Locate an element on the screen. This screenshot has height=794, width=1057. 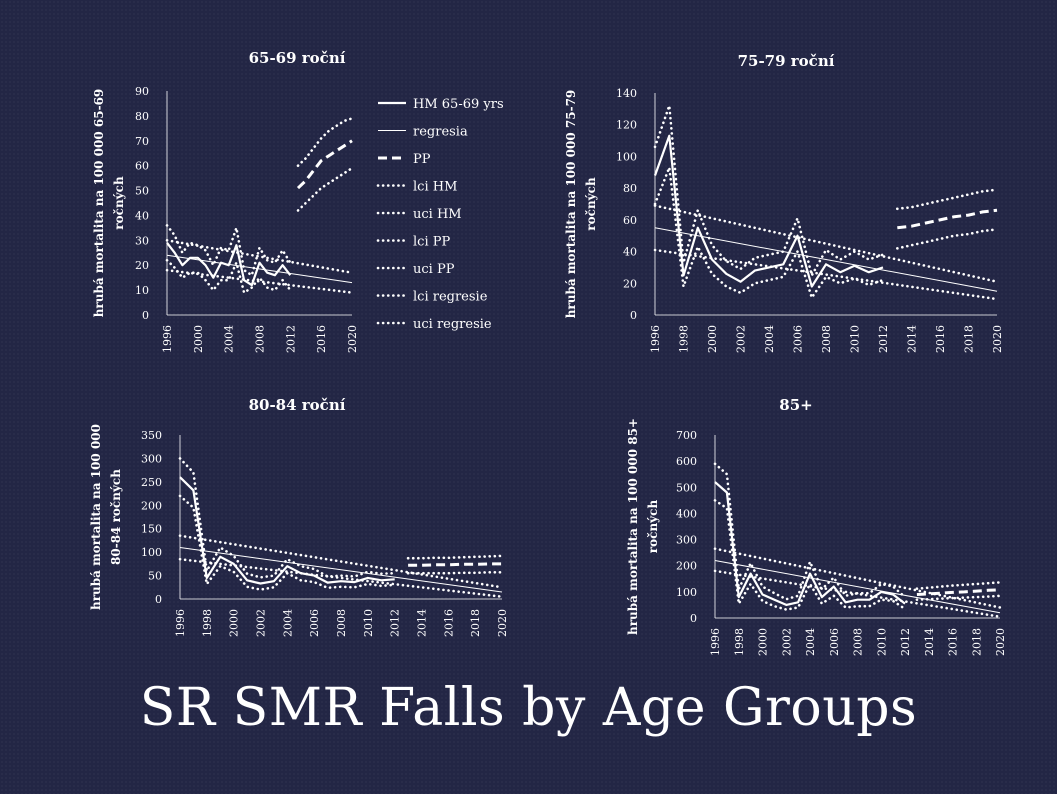
y-tick-label: 40 is located at coordinates (142, 215).